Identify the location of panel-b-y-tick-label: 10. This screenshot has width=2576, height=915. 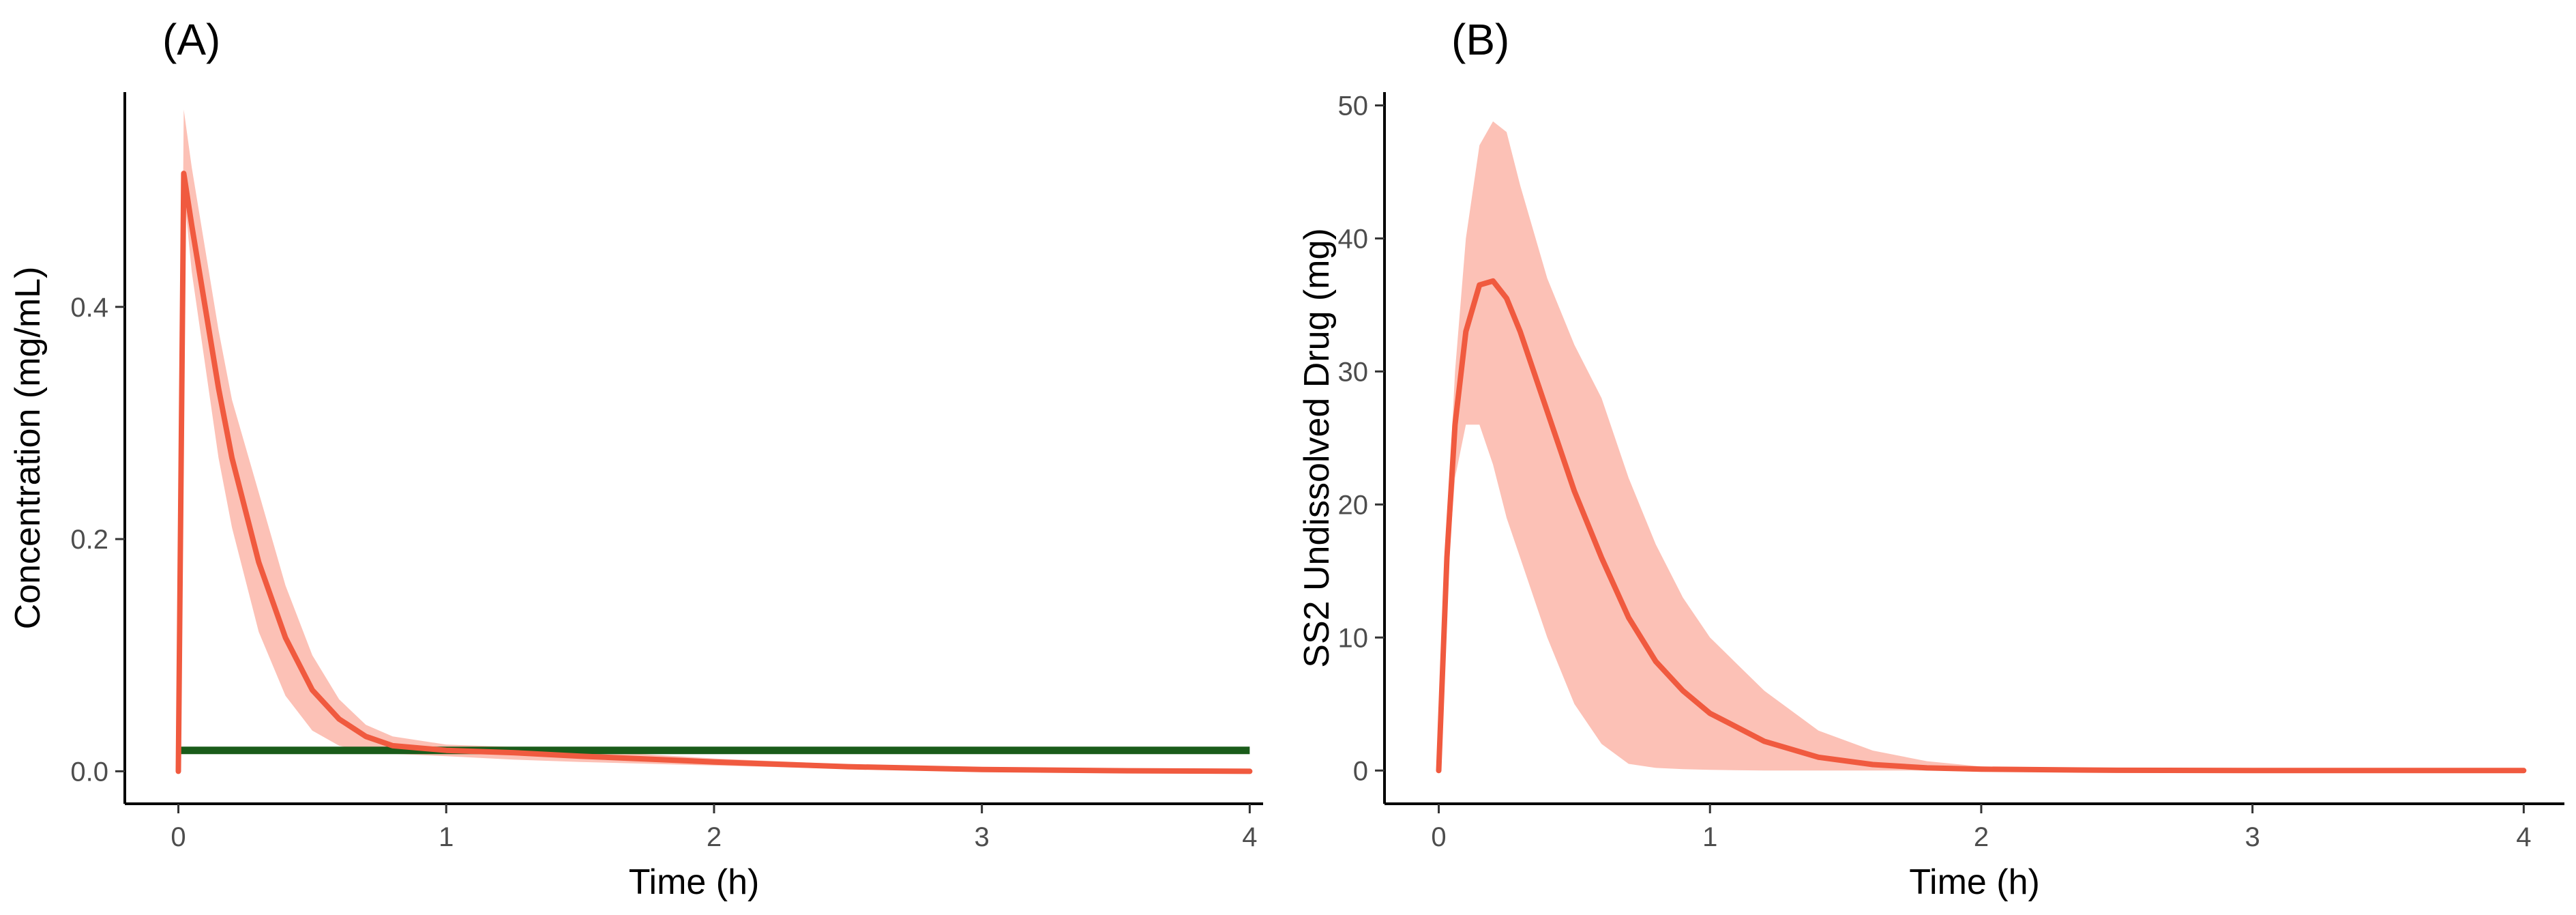
(1353, 638).